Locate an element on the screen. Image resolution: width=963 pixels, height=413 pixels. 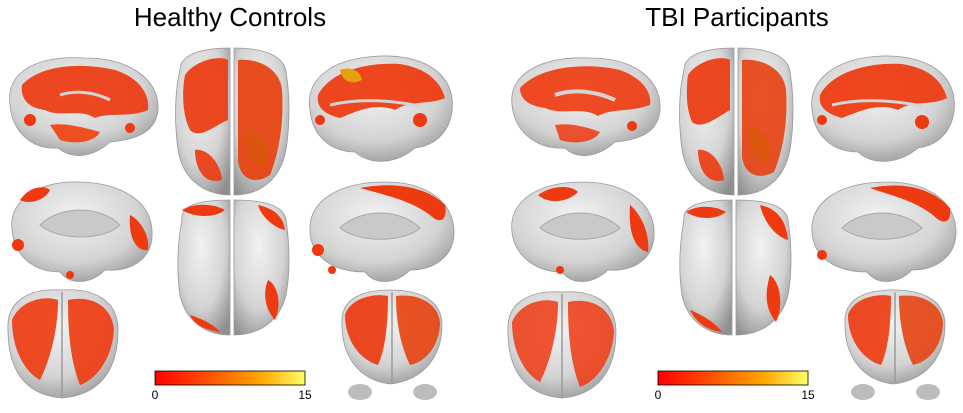
lateral-left-view is located at coordinates (84, 106).